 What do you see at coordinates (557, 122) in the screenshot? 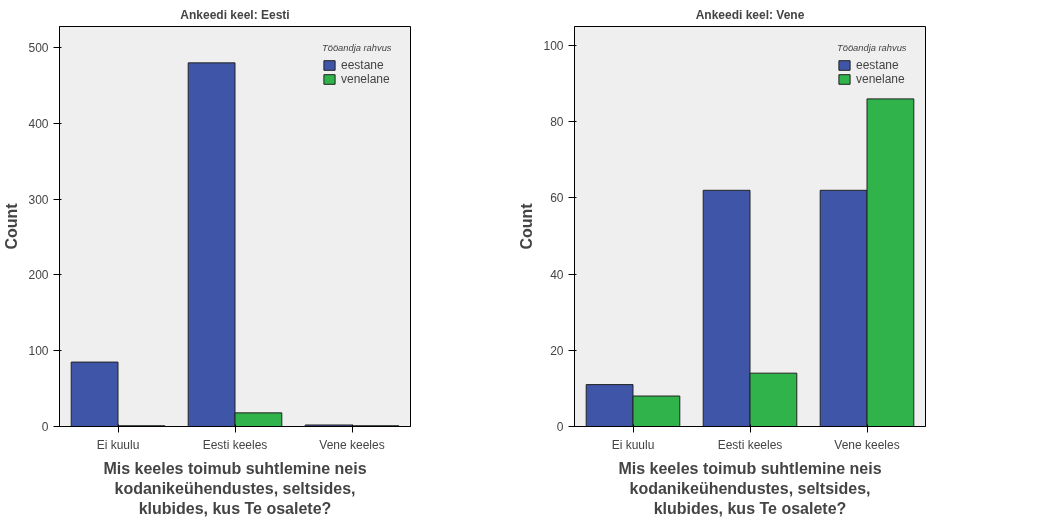
I see `y-tick-label: 80` at bounding box center [557, 122].